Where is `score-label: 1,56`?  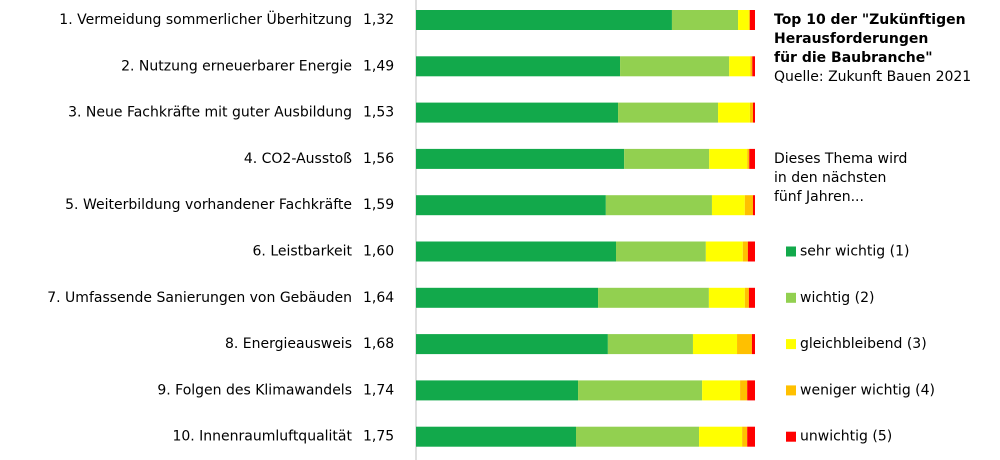 score-label: 1,56 is located at coordinates (378, 159).